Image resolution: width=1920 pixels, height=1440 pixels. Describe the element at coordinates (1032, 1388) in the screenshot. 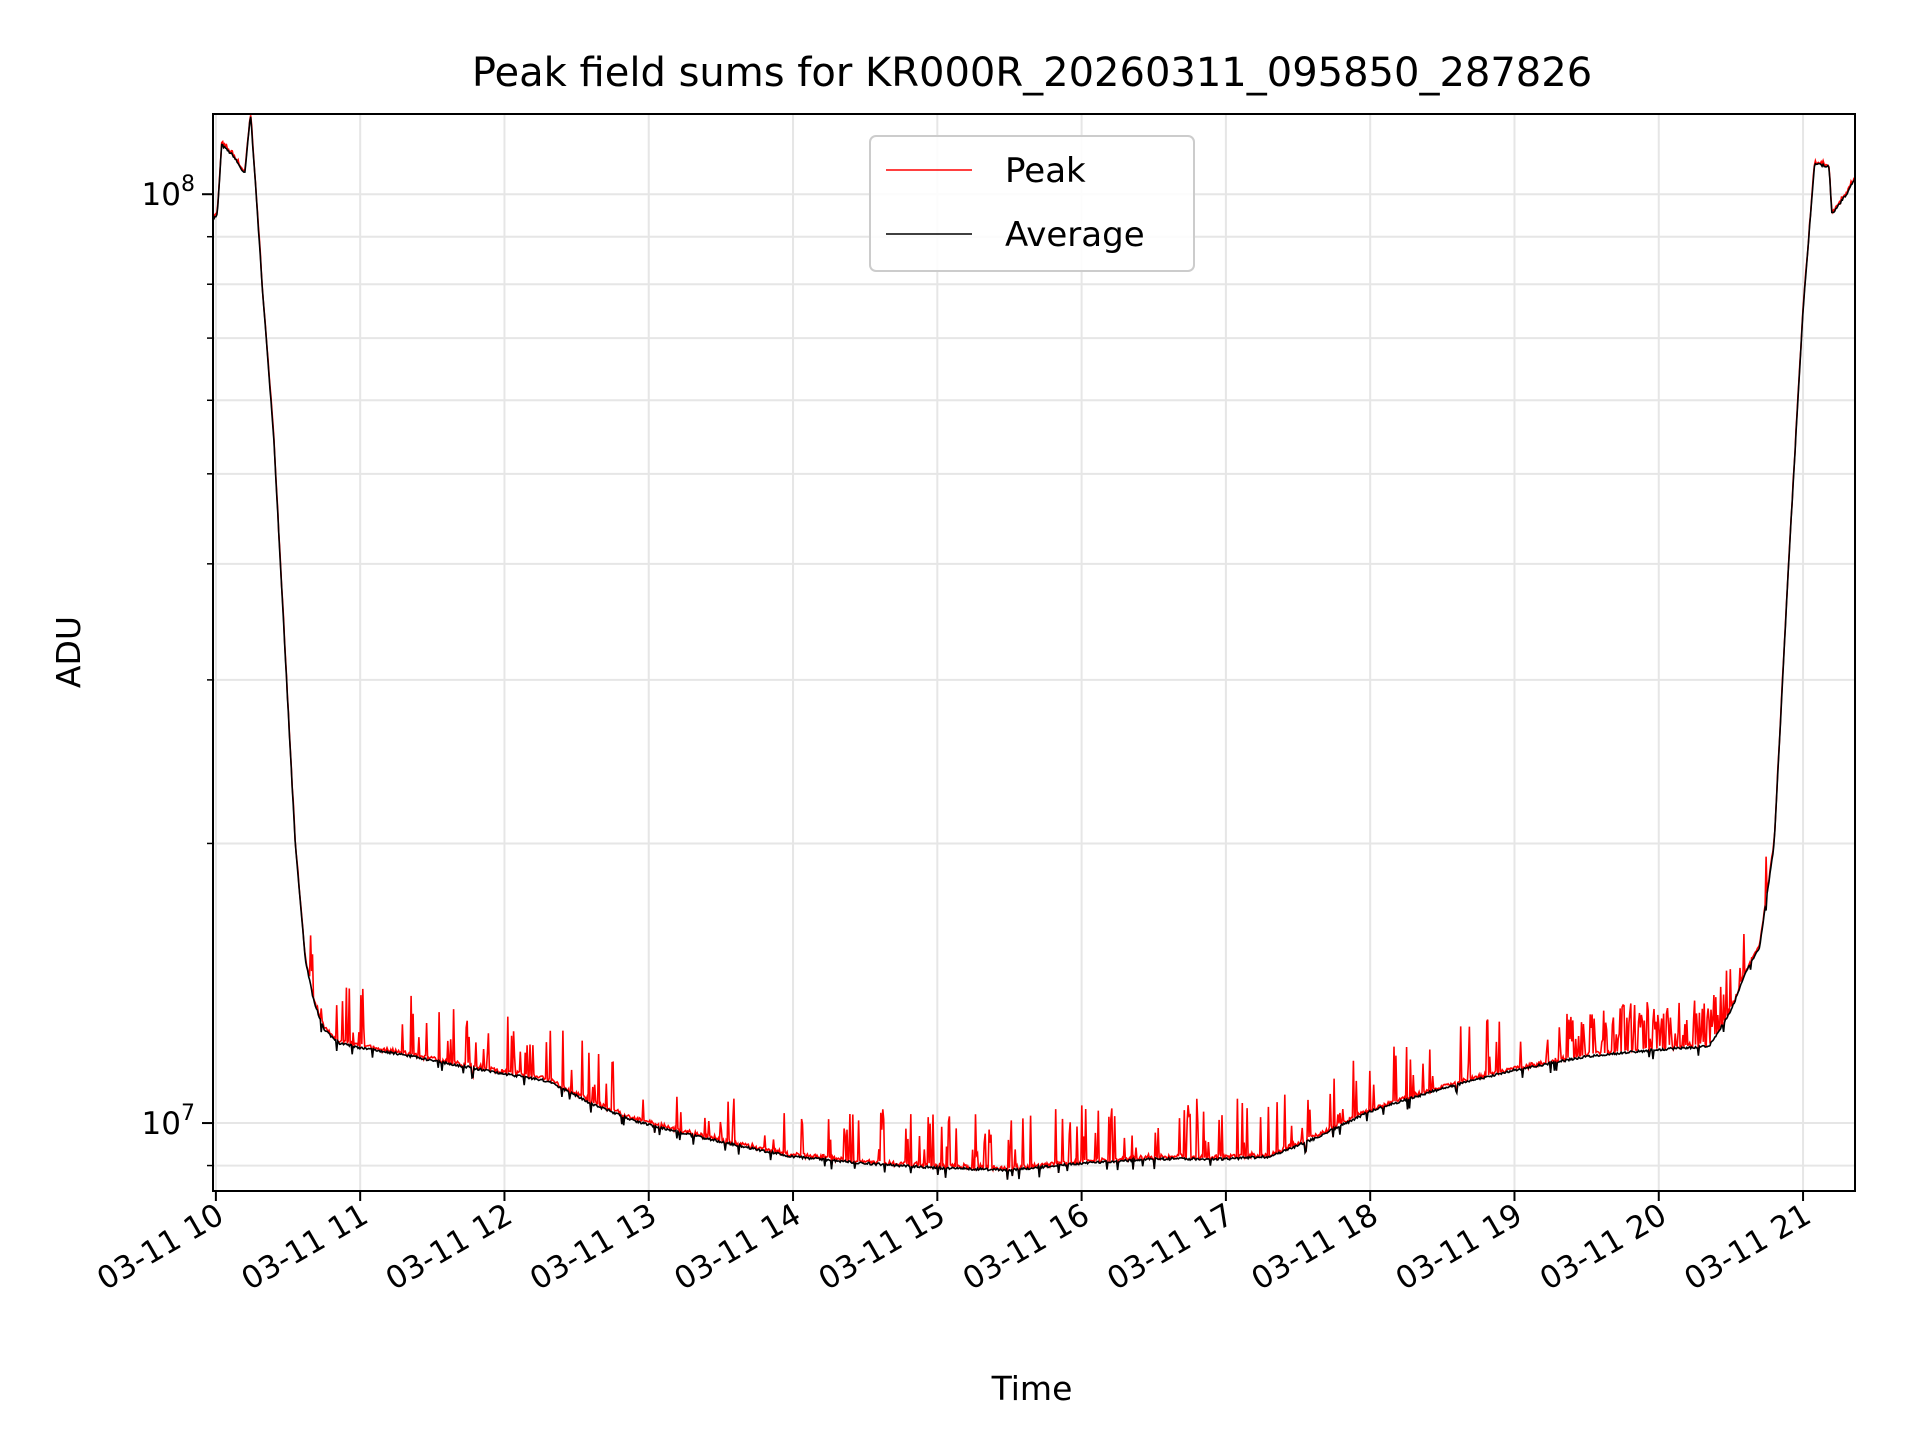

I see `x-axis-label: Time` at that location.